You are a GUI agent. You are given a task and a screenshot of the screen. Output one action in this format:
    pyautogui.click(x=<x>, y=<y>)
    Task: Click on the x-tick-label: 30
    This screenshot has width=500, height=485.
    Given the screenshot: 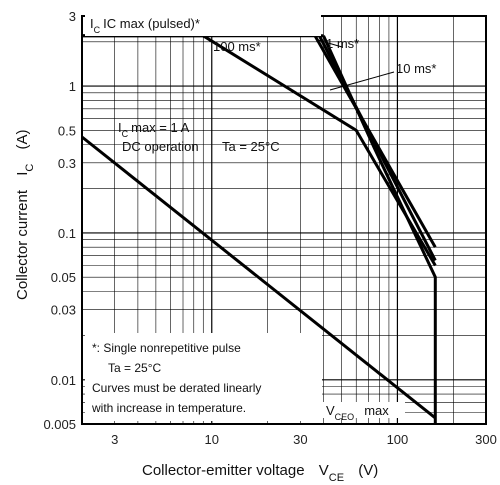 What is the action you would take?
    pyautogui.click(x=300, y=439)
    